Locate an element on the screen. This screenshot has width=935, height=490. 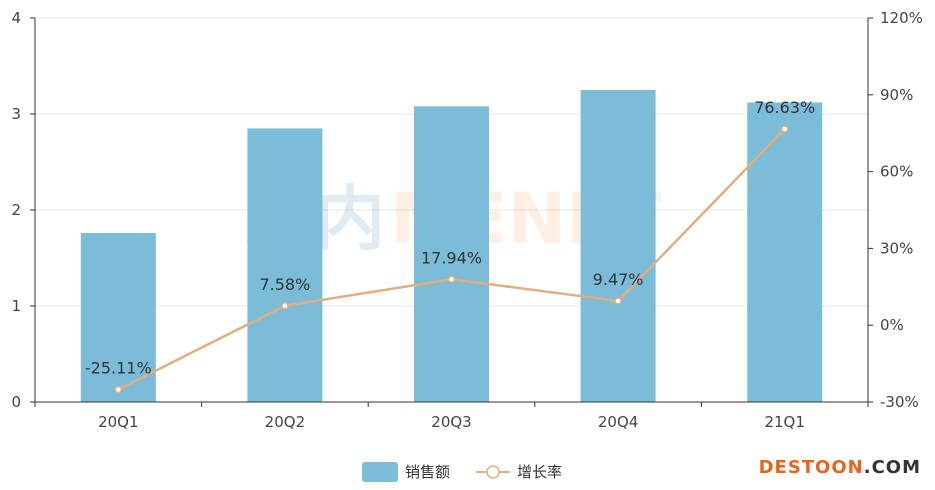
data-label: 9.47% is located at coordinates (618, 279).